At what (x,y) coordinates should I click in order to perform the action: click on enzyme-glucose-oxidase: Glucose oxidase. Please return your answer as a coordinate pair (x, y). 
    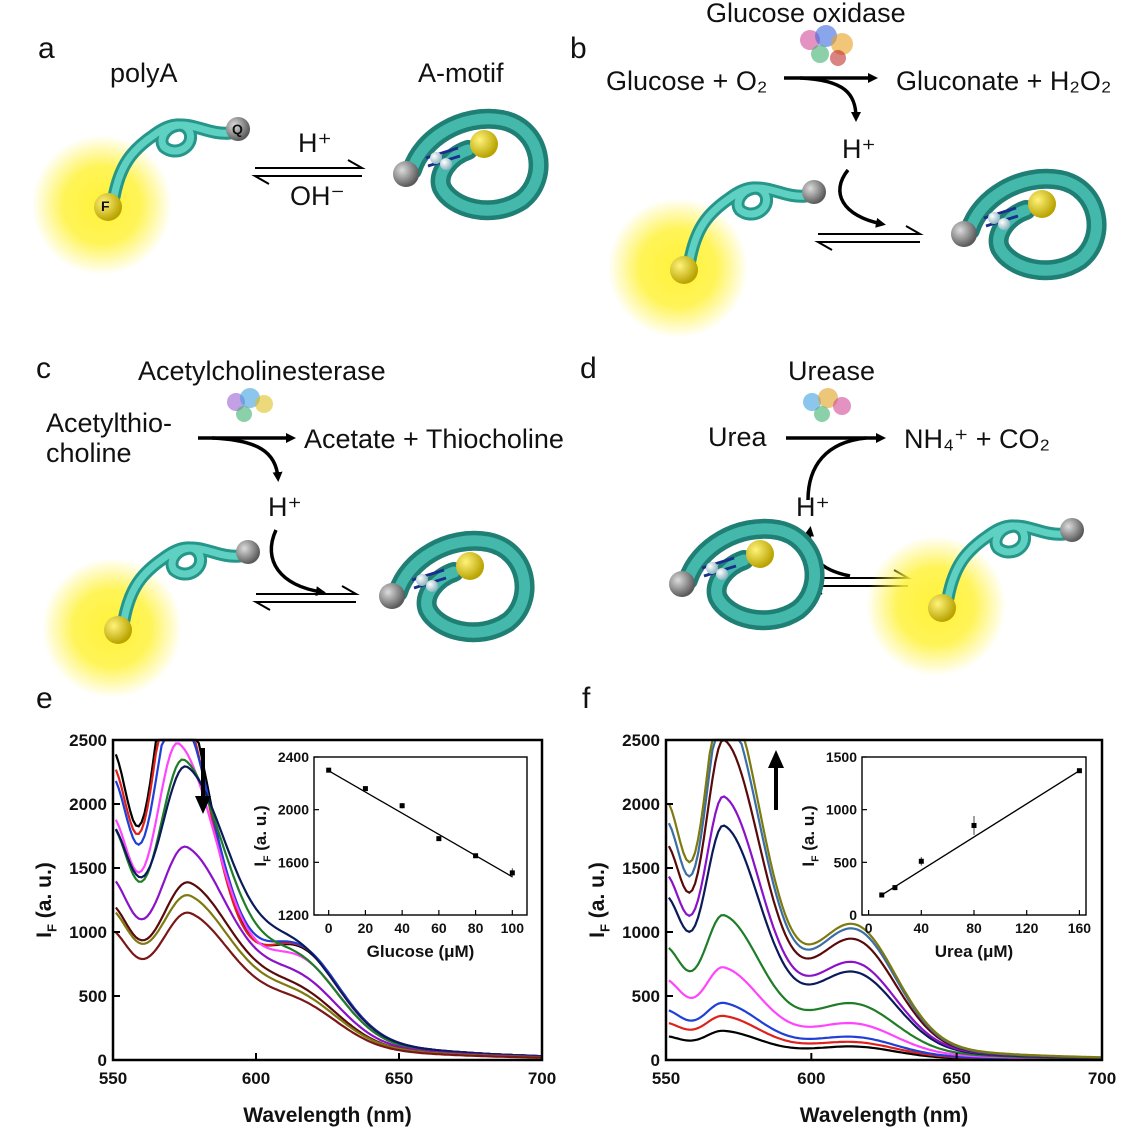
    Looking at the image, I should click on (806, 14).